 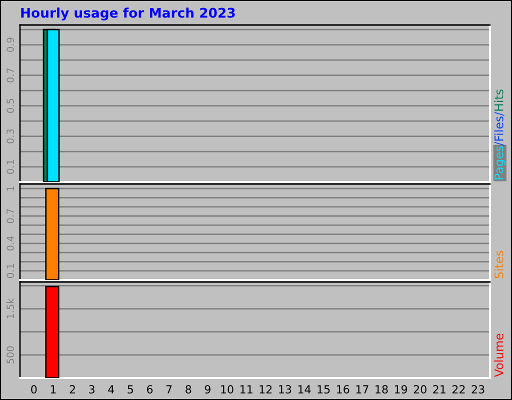 I want to click on y-axis-title: Volume, so click(x=499, y=355).